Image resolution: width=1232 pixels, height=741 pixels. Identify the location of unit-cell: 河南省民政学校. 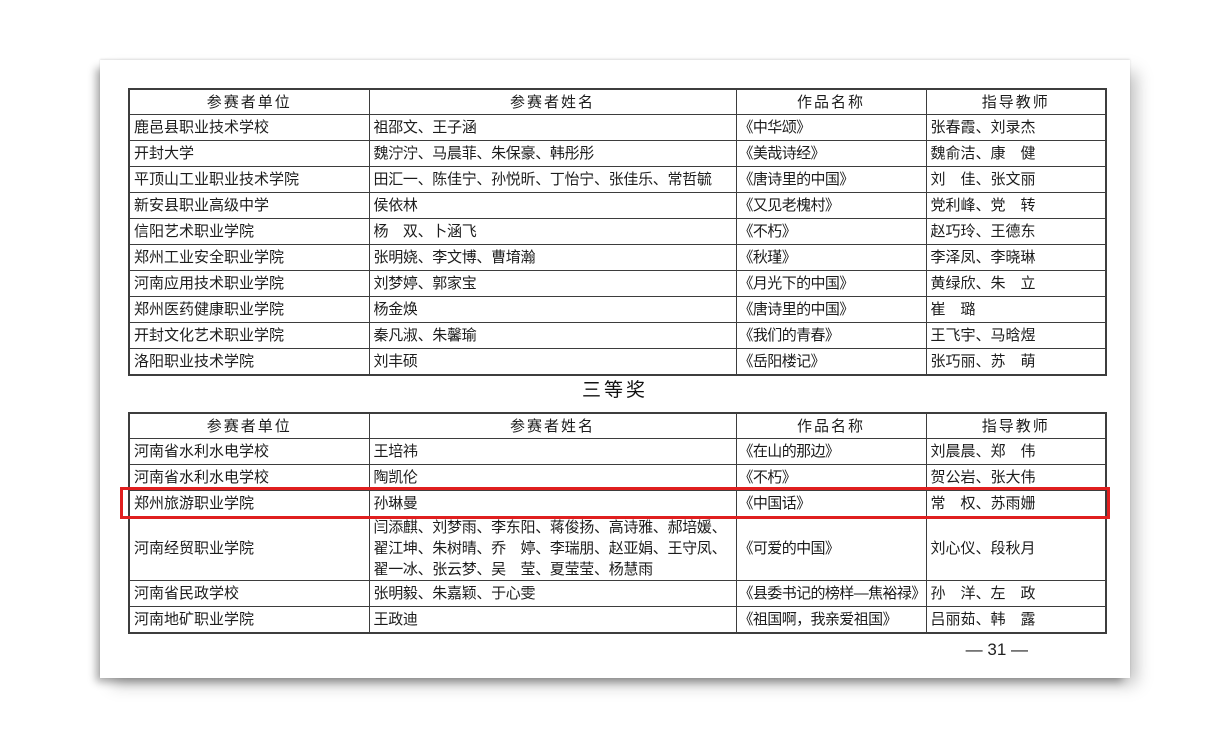
(249, 593).